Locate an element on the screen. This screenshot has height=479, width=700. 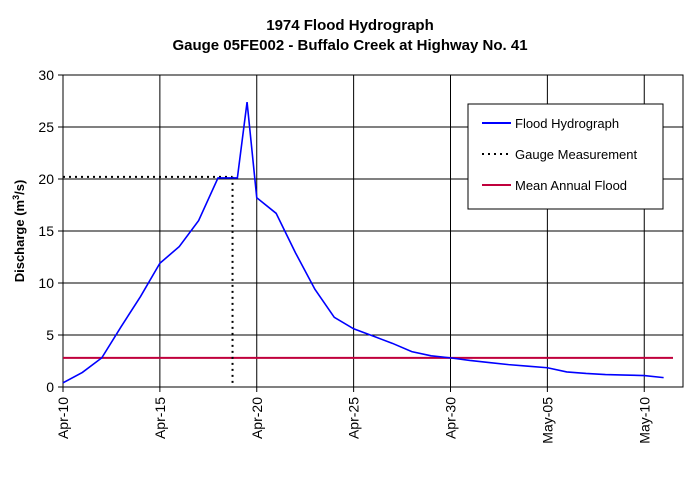
x-tick-label: May-05 is located at coordinates (547, 420).